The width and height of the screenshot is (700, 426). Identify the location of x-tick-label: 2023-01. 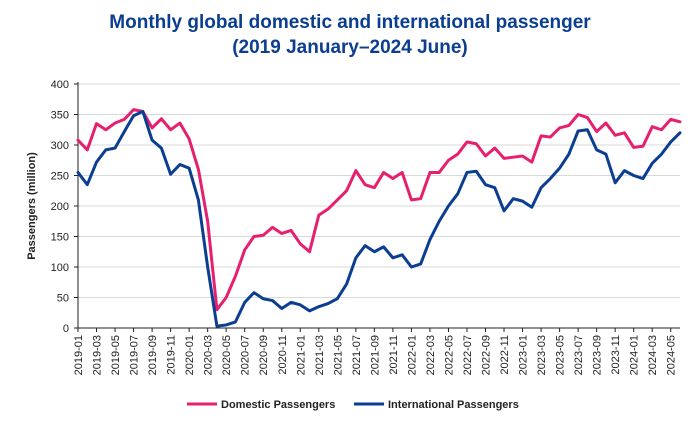
(524, 355).